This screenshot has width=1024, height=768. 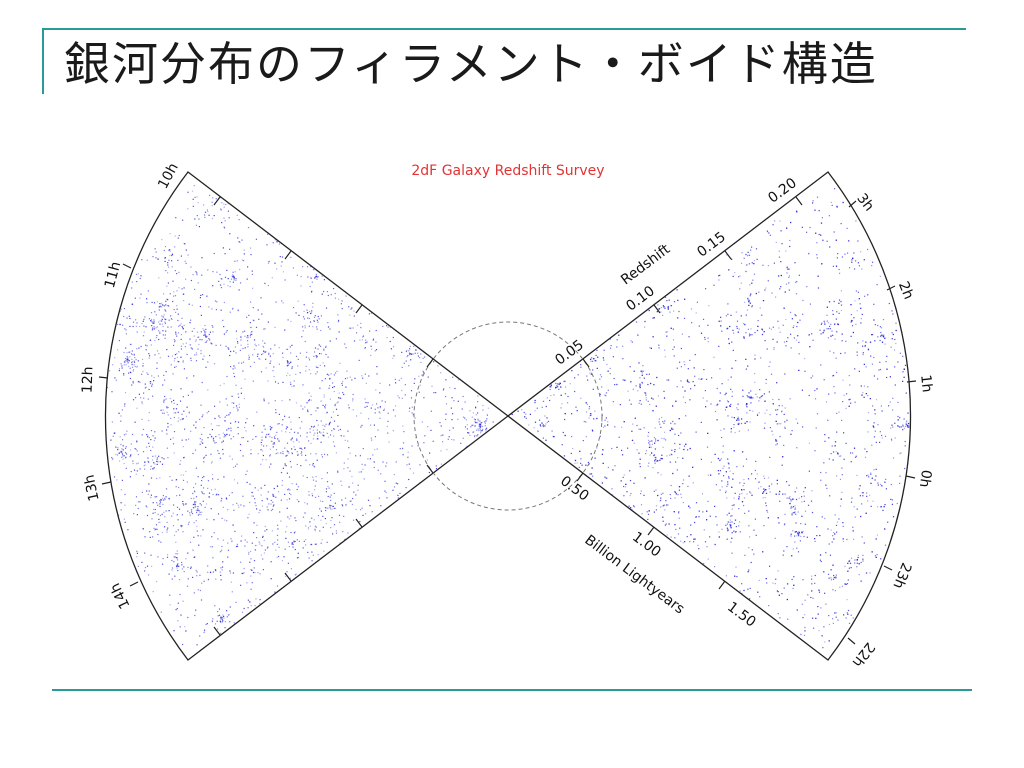 I want to click on title-frame, so click(x=504, y=61).